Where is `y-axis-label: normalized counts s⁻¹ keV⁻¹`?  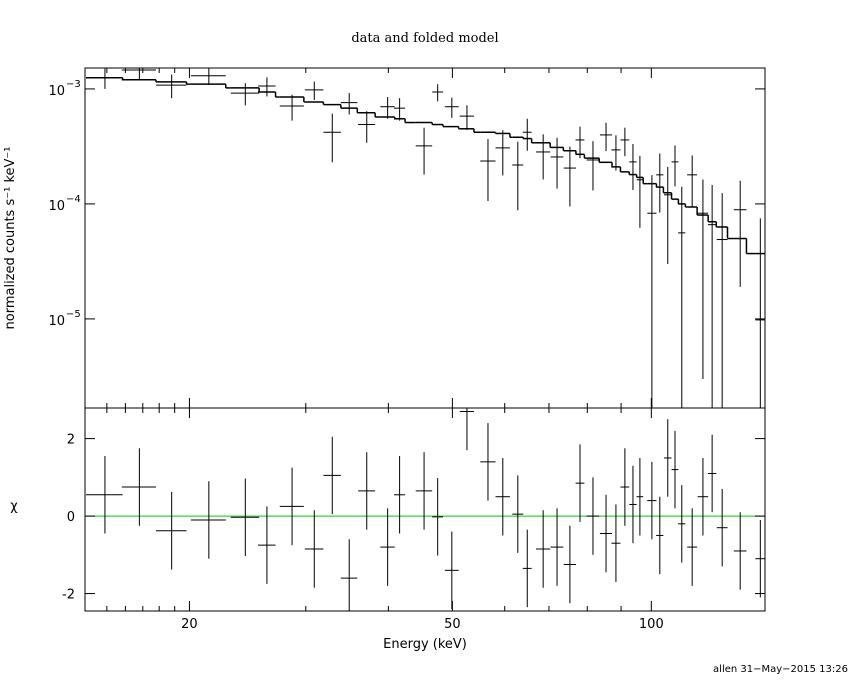 y-axis-label: normalized counts s⁻¹ keV⁻¹ is located at coordinates (10, 238).